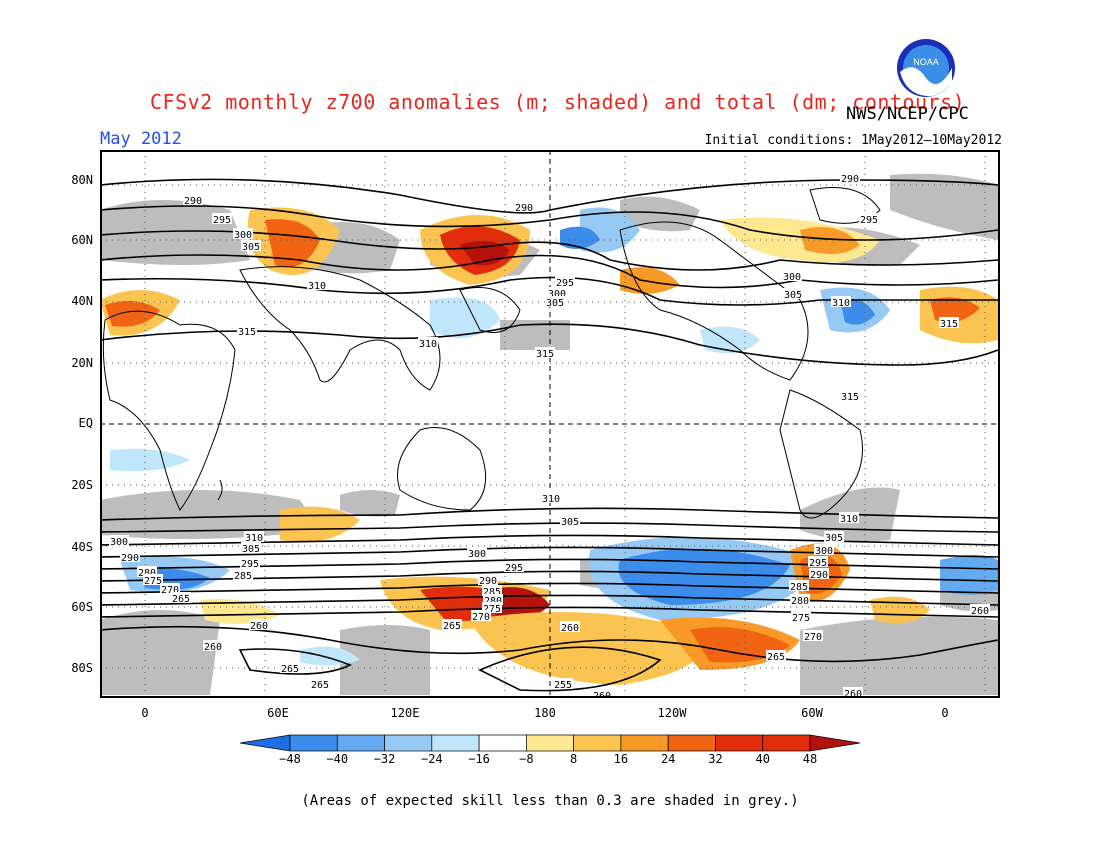 This screenshot has height=850, width=1100. What do you see at coordinates (715, 759) in the screenshot?
I see `colorbar-tick-label: 32` at bounding box center [715, 759].